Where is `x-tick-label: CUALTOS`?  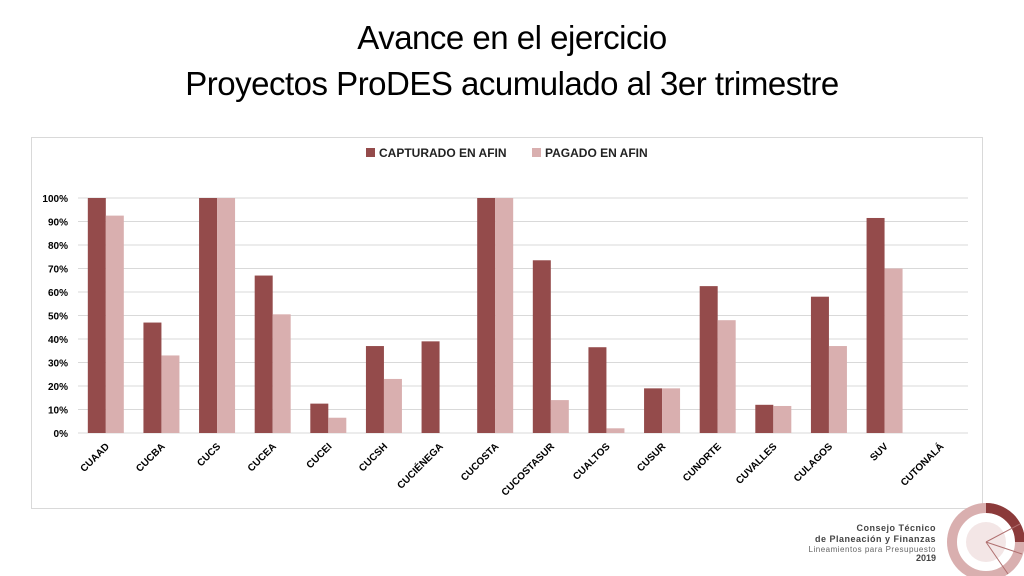
x-tick-label: CUALTOS is located at coordinates (592, 462).